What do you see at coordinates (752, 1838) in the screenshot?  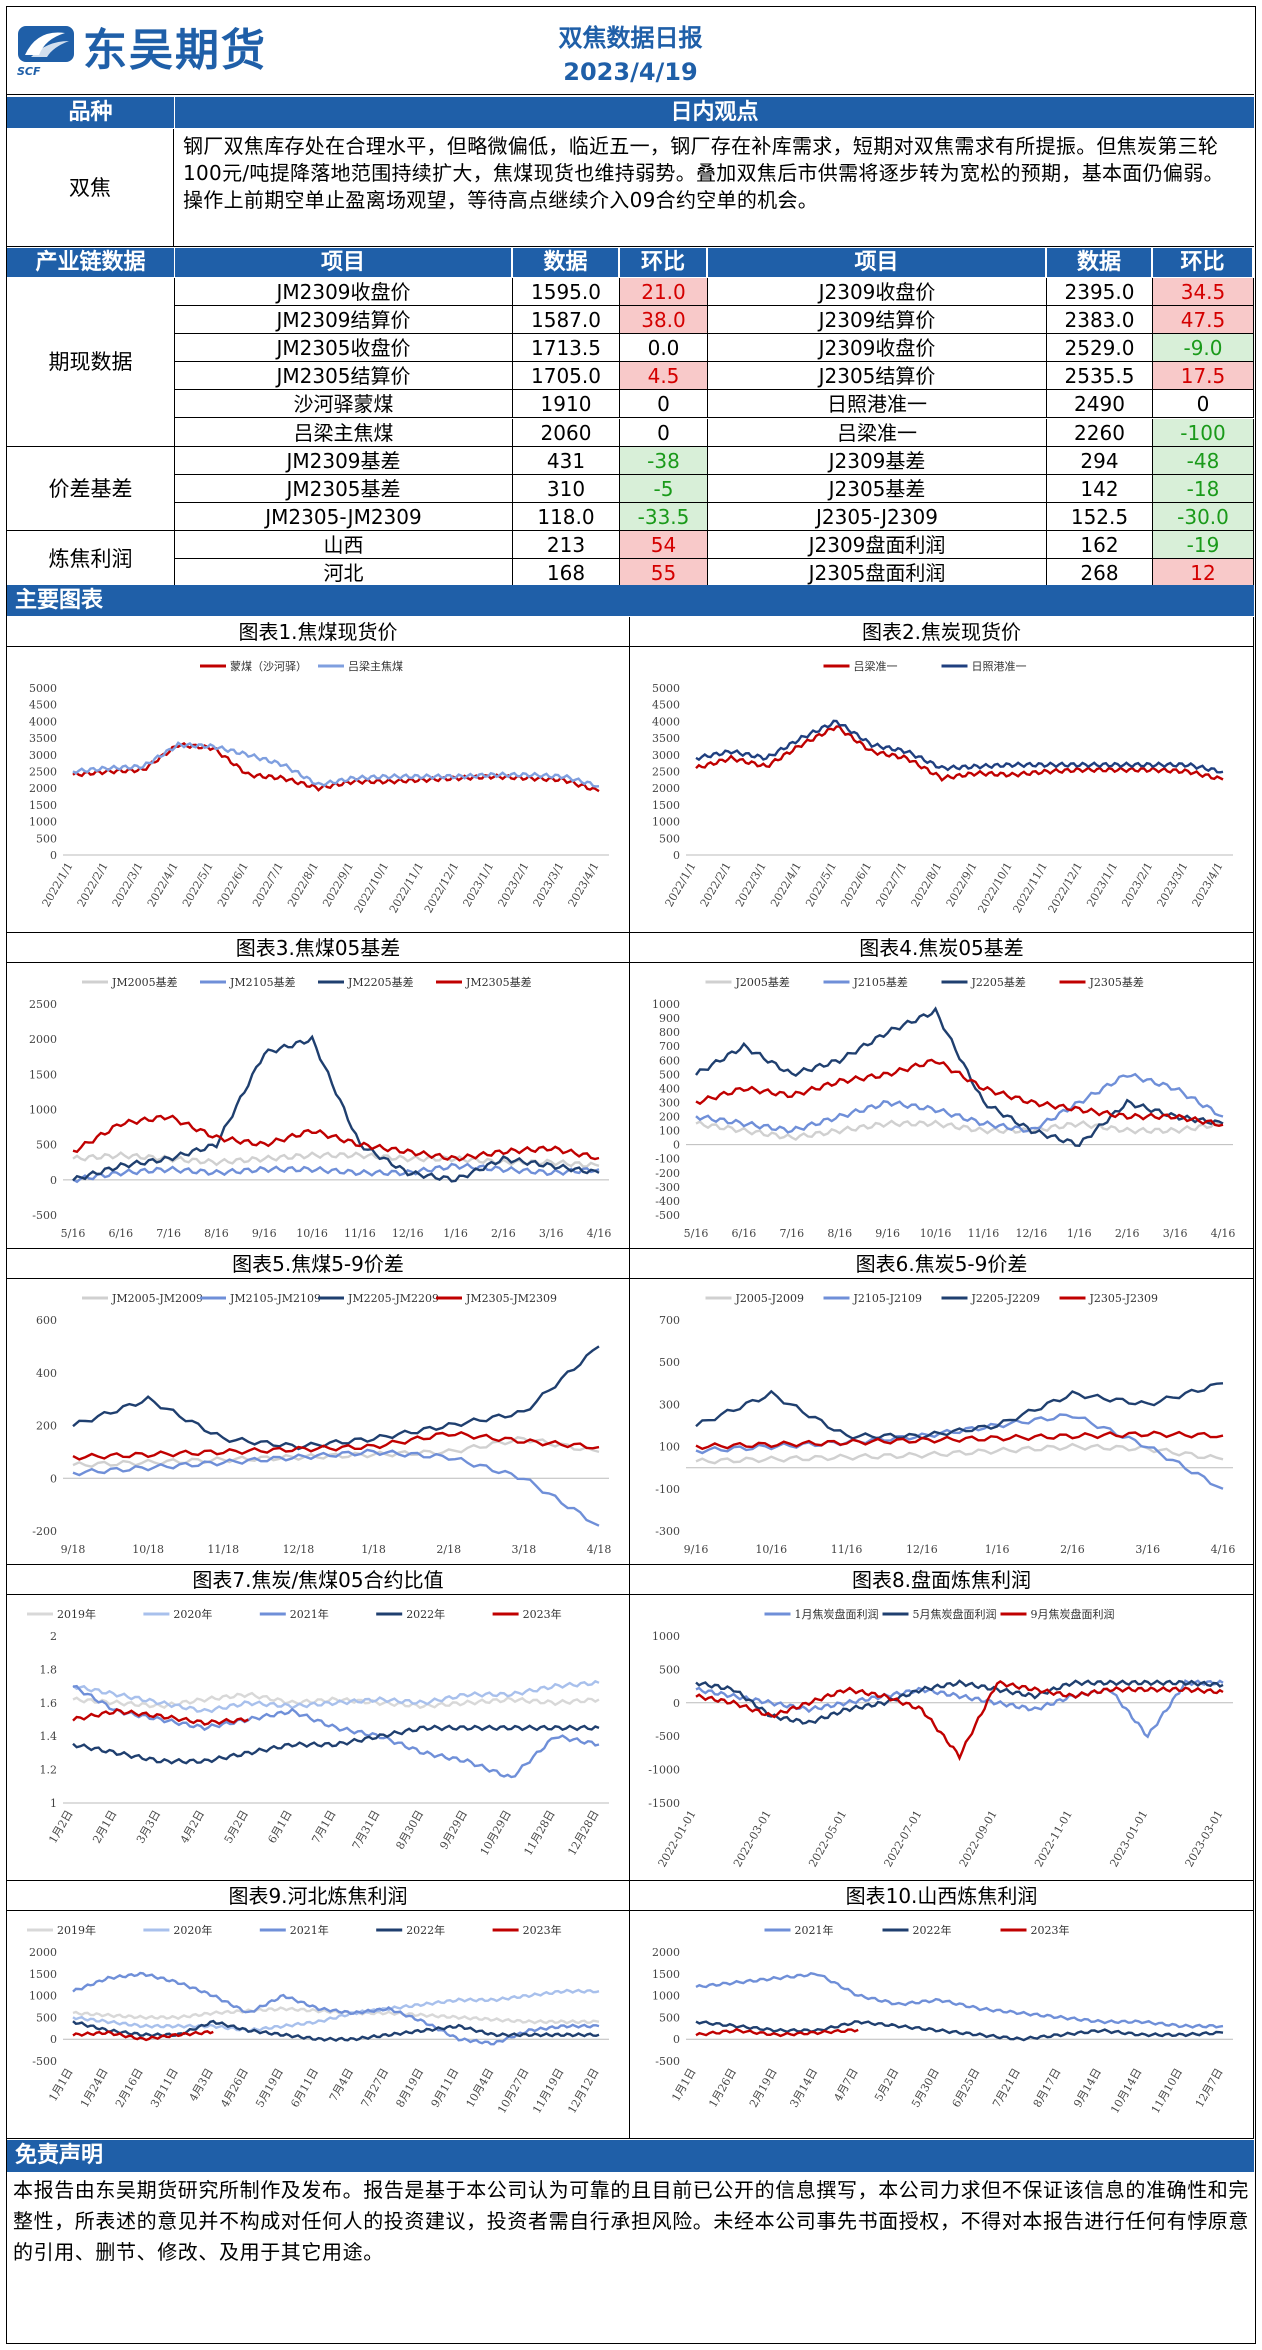 I see `x-tick-label: 2022-03-01` at bounding box center [752, 1838].